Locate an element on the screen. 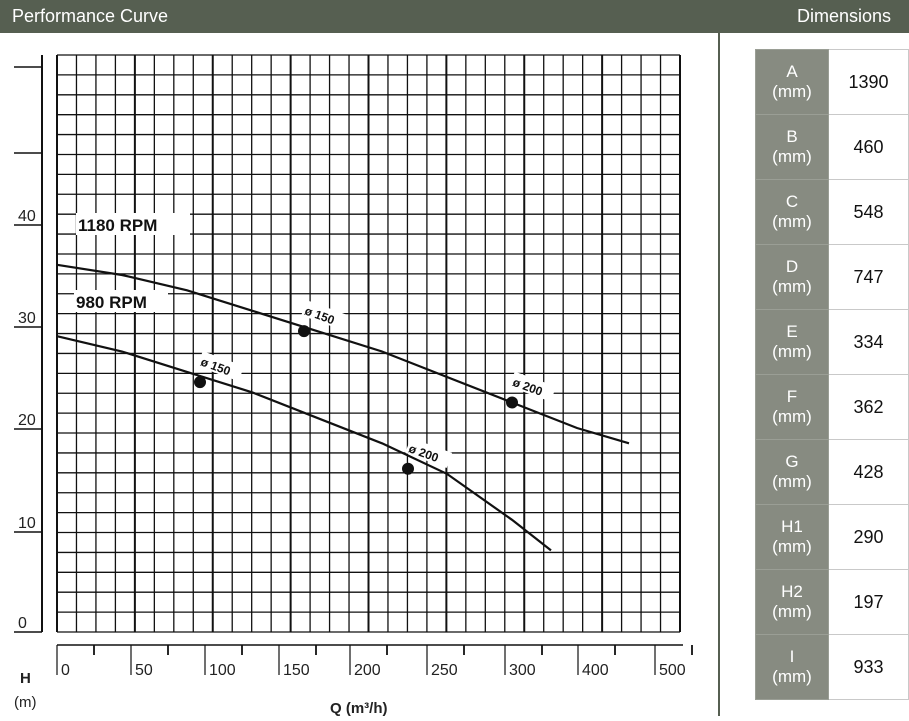  y-tick-label: 30 is located at coordinates (27, 318).